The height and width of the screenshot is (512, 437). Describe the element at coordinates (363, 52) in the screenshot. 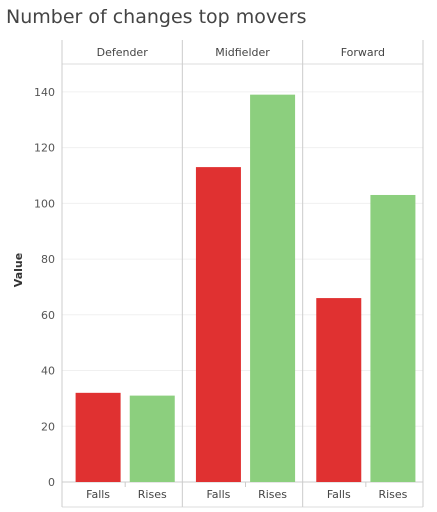

I see `group-header-forward: Forward` at that location.